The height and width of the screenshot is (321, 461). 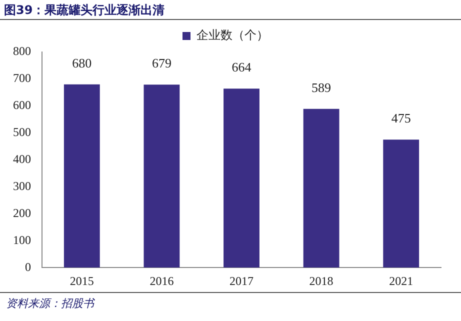 What do you see at coordinates (321, 281) in the screenshot?
I see `x-tick-label: 2018` at bounding box center [321, 281].